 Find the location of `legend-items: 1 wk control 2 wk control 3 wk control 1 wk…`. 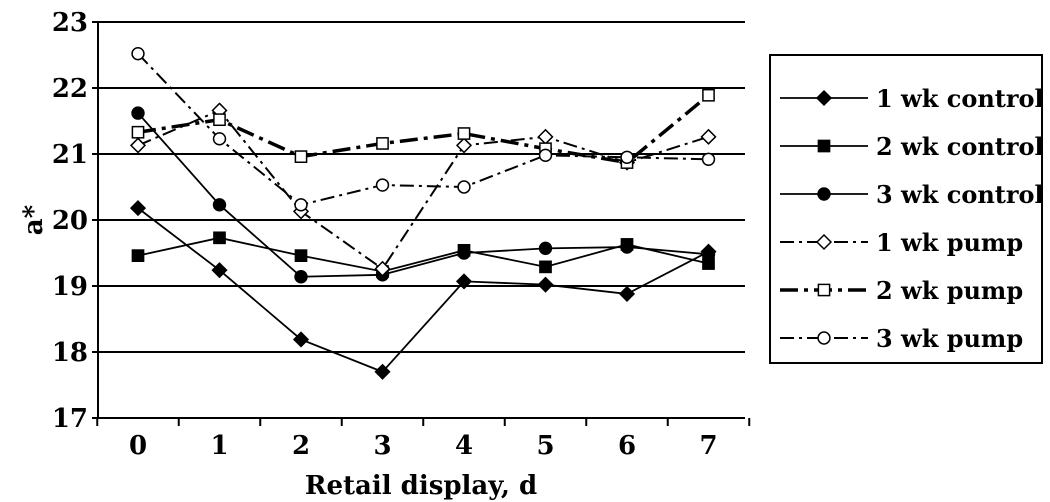

legend-items: 1 wk control 2 wk control 3 wk control 1 wk… is located at coordinates (912, 218).